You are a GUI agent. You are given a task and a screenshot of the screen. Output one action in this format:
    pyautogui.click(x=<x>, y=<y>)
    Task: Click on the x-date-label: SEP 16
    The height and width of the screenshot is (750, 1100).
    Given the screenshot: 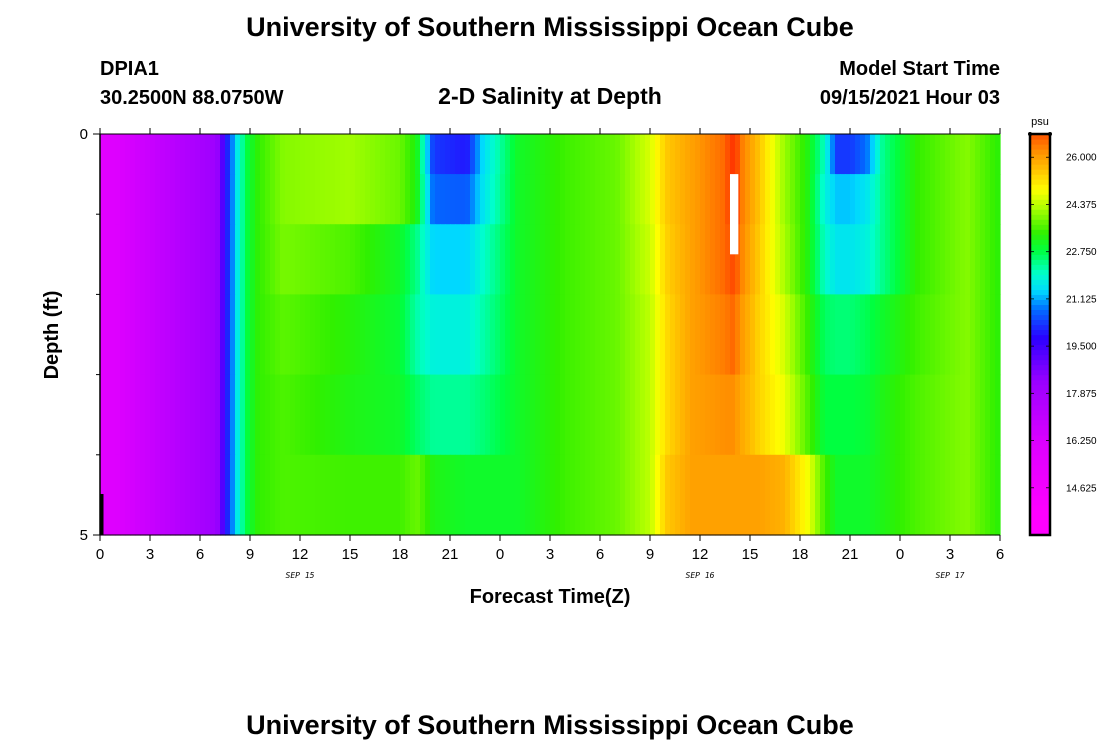 What is the action you would take?
    pyautogui.click(x=700, y=575)
    